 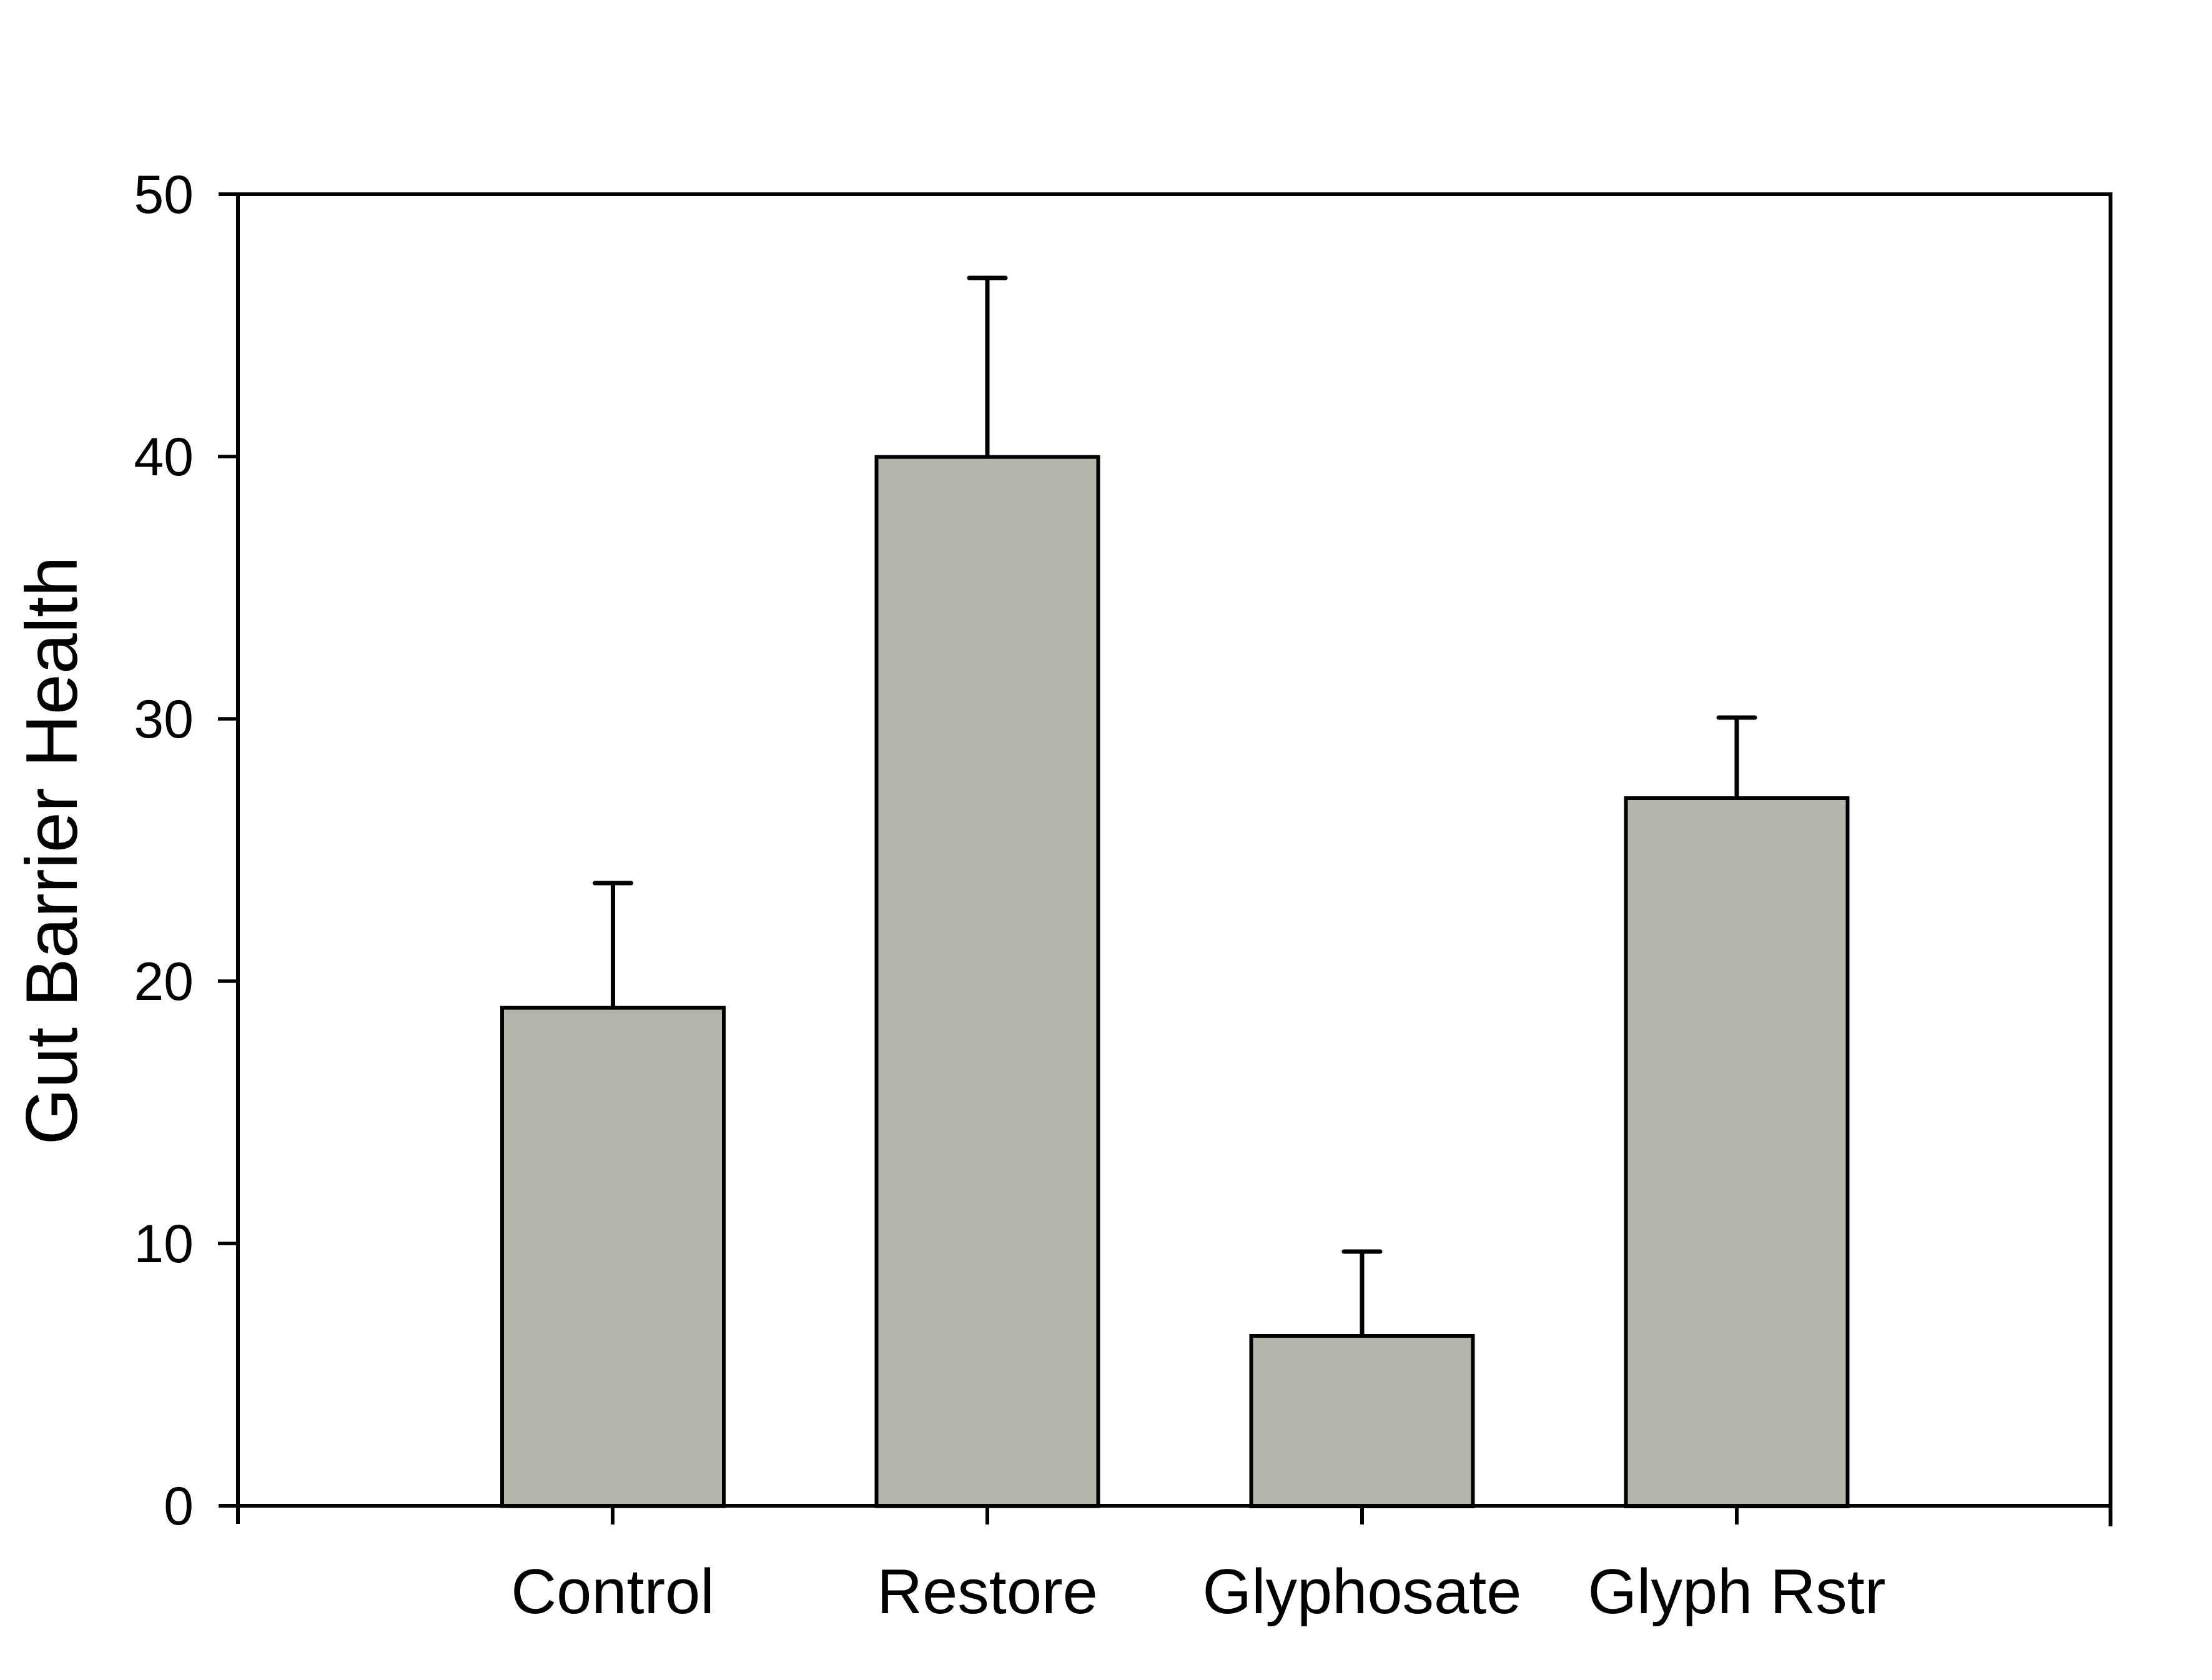 What do you see at coordinates (164, 457) in the screenshot?
I see `svg-text: 40` at bounding box center [164, 457].